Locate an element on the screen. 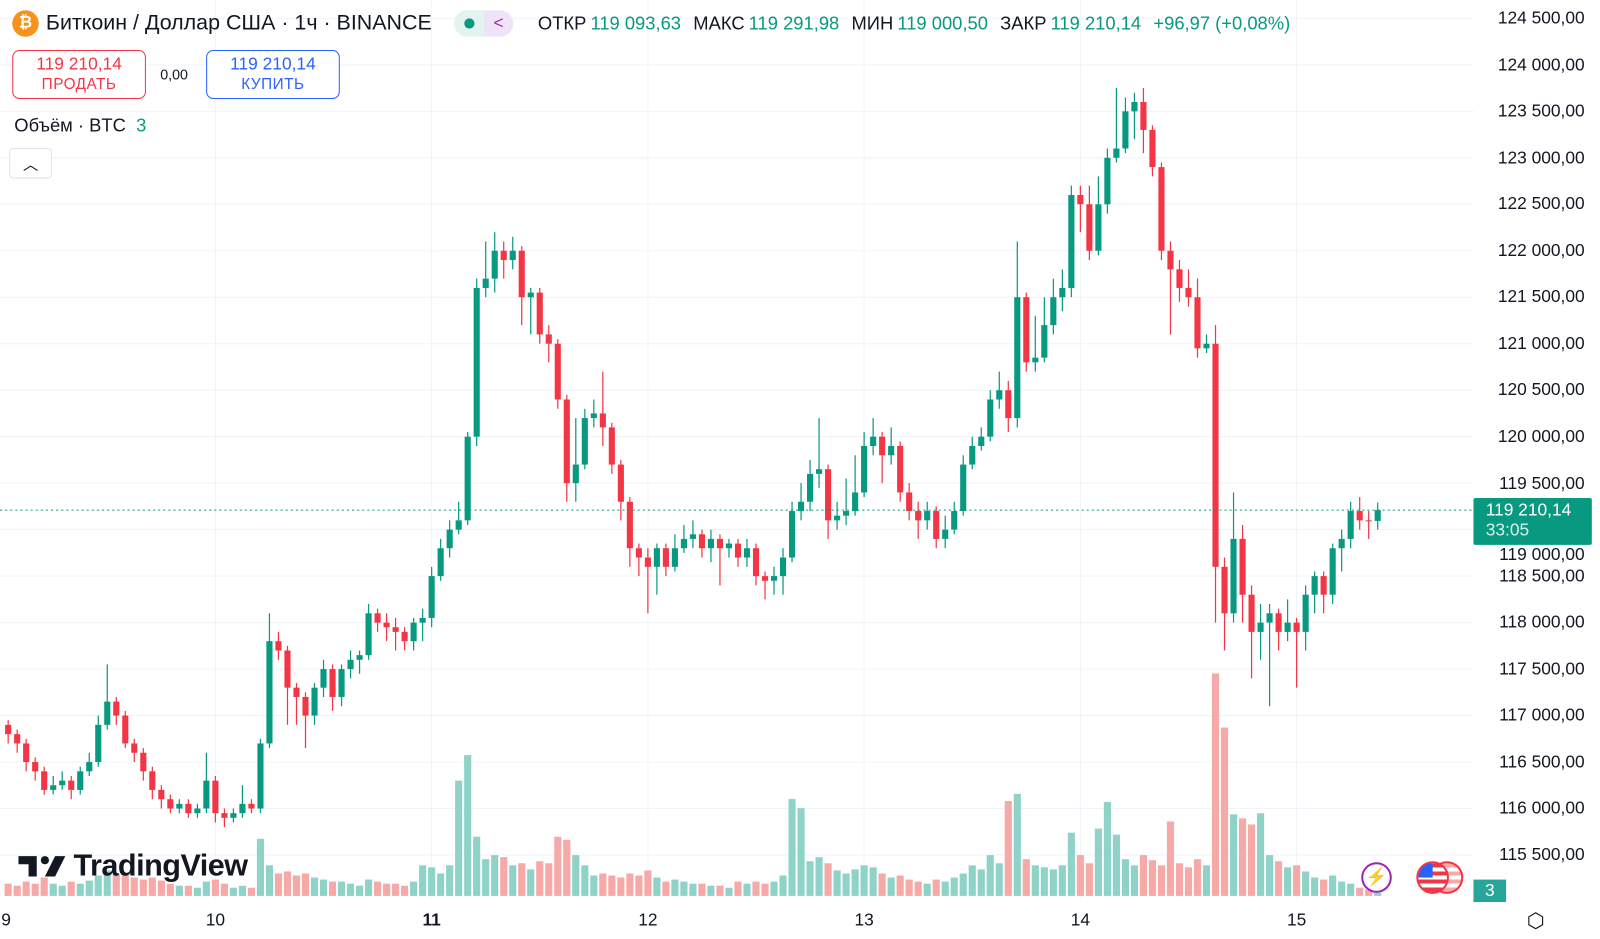 Image resolution: width=1600 pixels, height=939 pixels. tradingview-logo-icon is located at coordinates (42, 866).